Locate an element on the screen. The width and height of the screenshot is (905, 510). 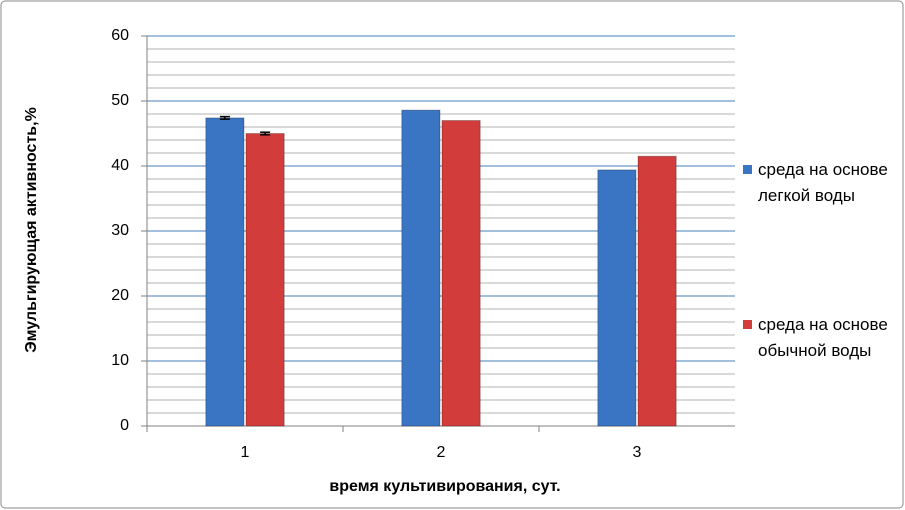
y-axis-label: Эмульгирующая активность,% is located at coordinates (31, 230).